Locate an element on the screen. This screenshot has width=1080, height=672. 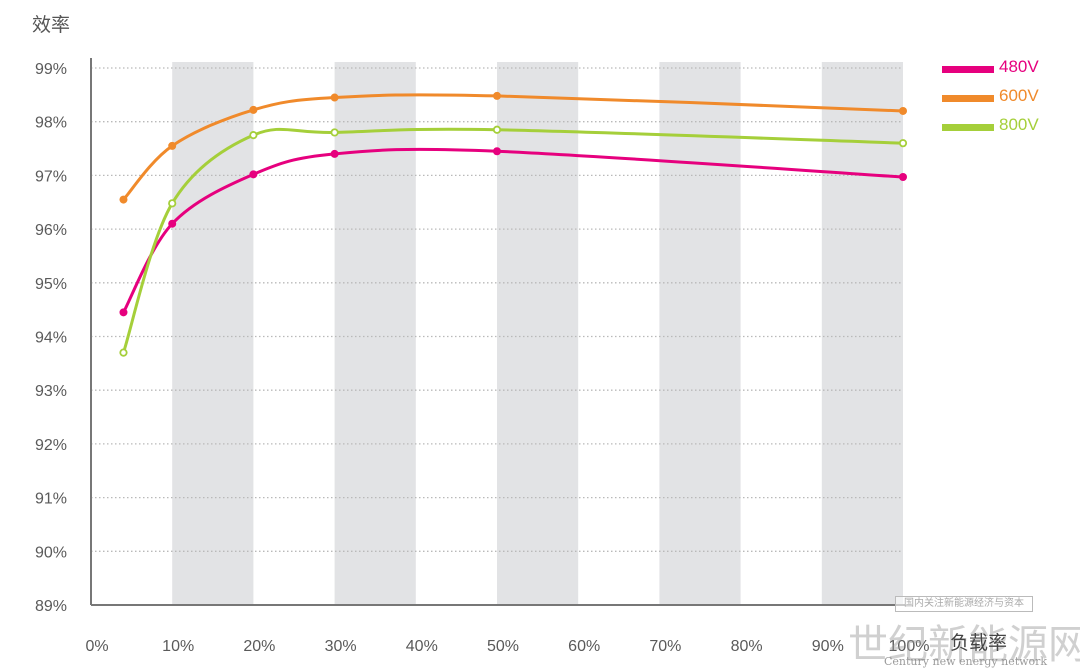
watermark-main: 世纪新能源网 is located at coordinates (964, 645).